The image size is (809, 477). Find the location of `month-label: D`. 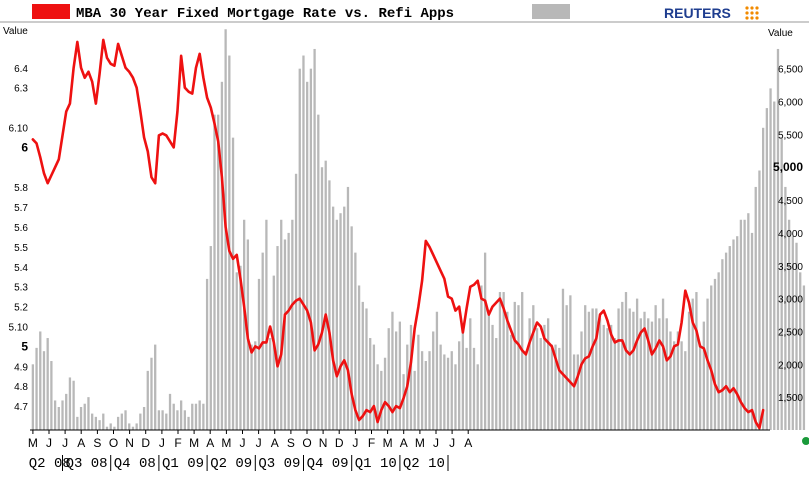

month-label: D is located at coordinates (145, 443).